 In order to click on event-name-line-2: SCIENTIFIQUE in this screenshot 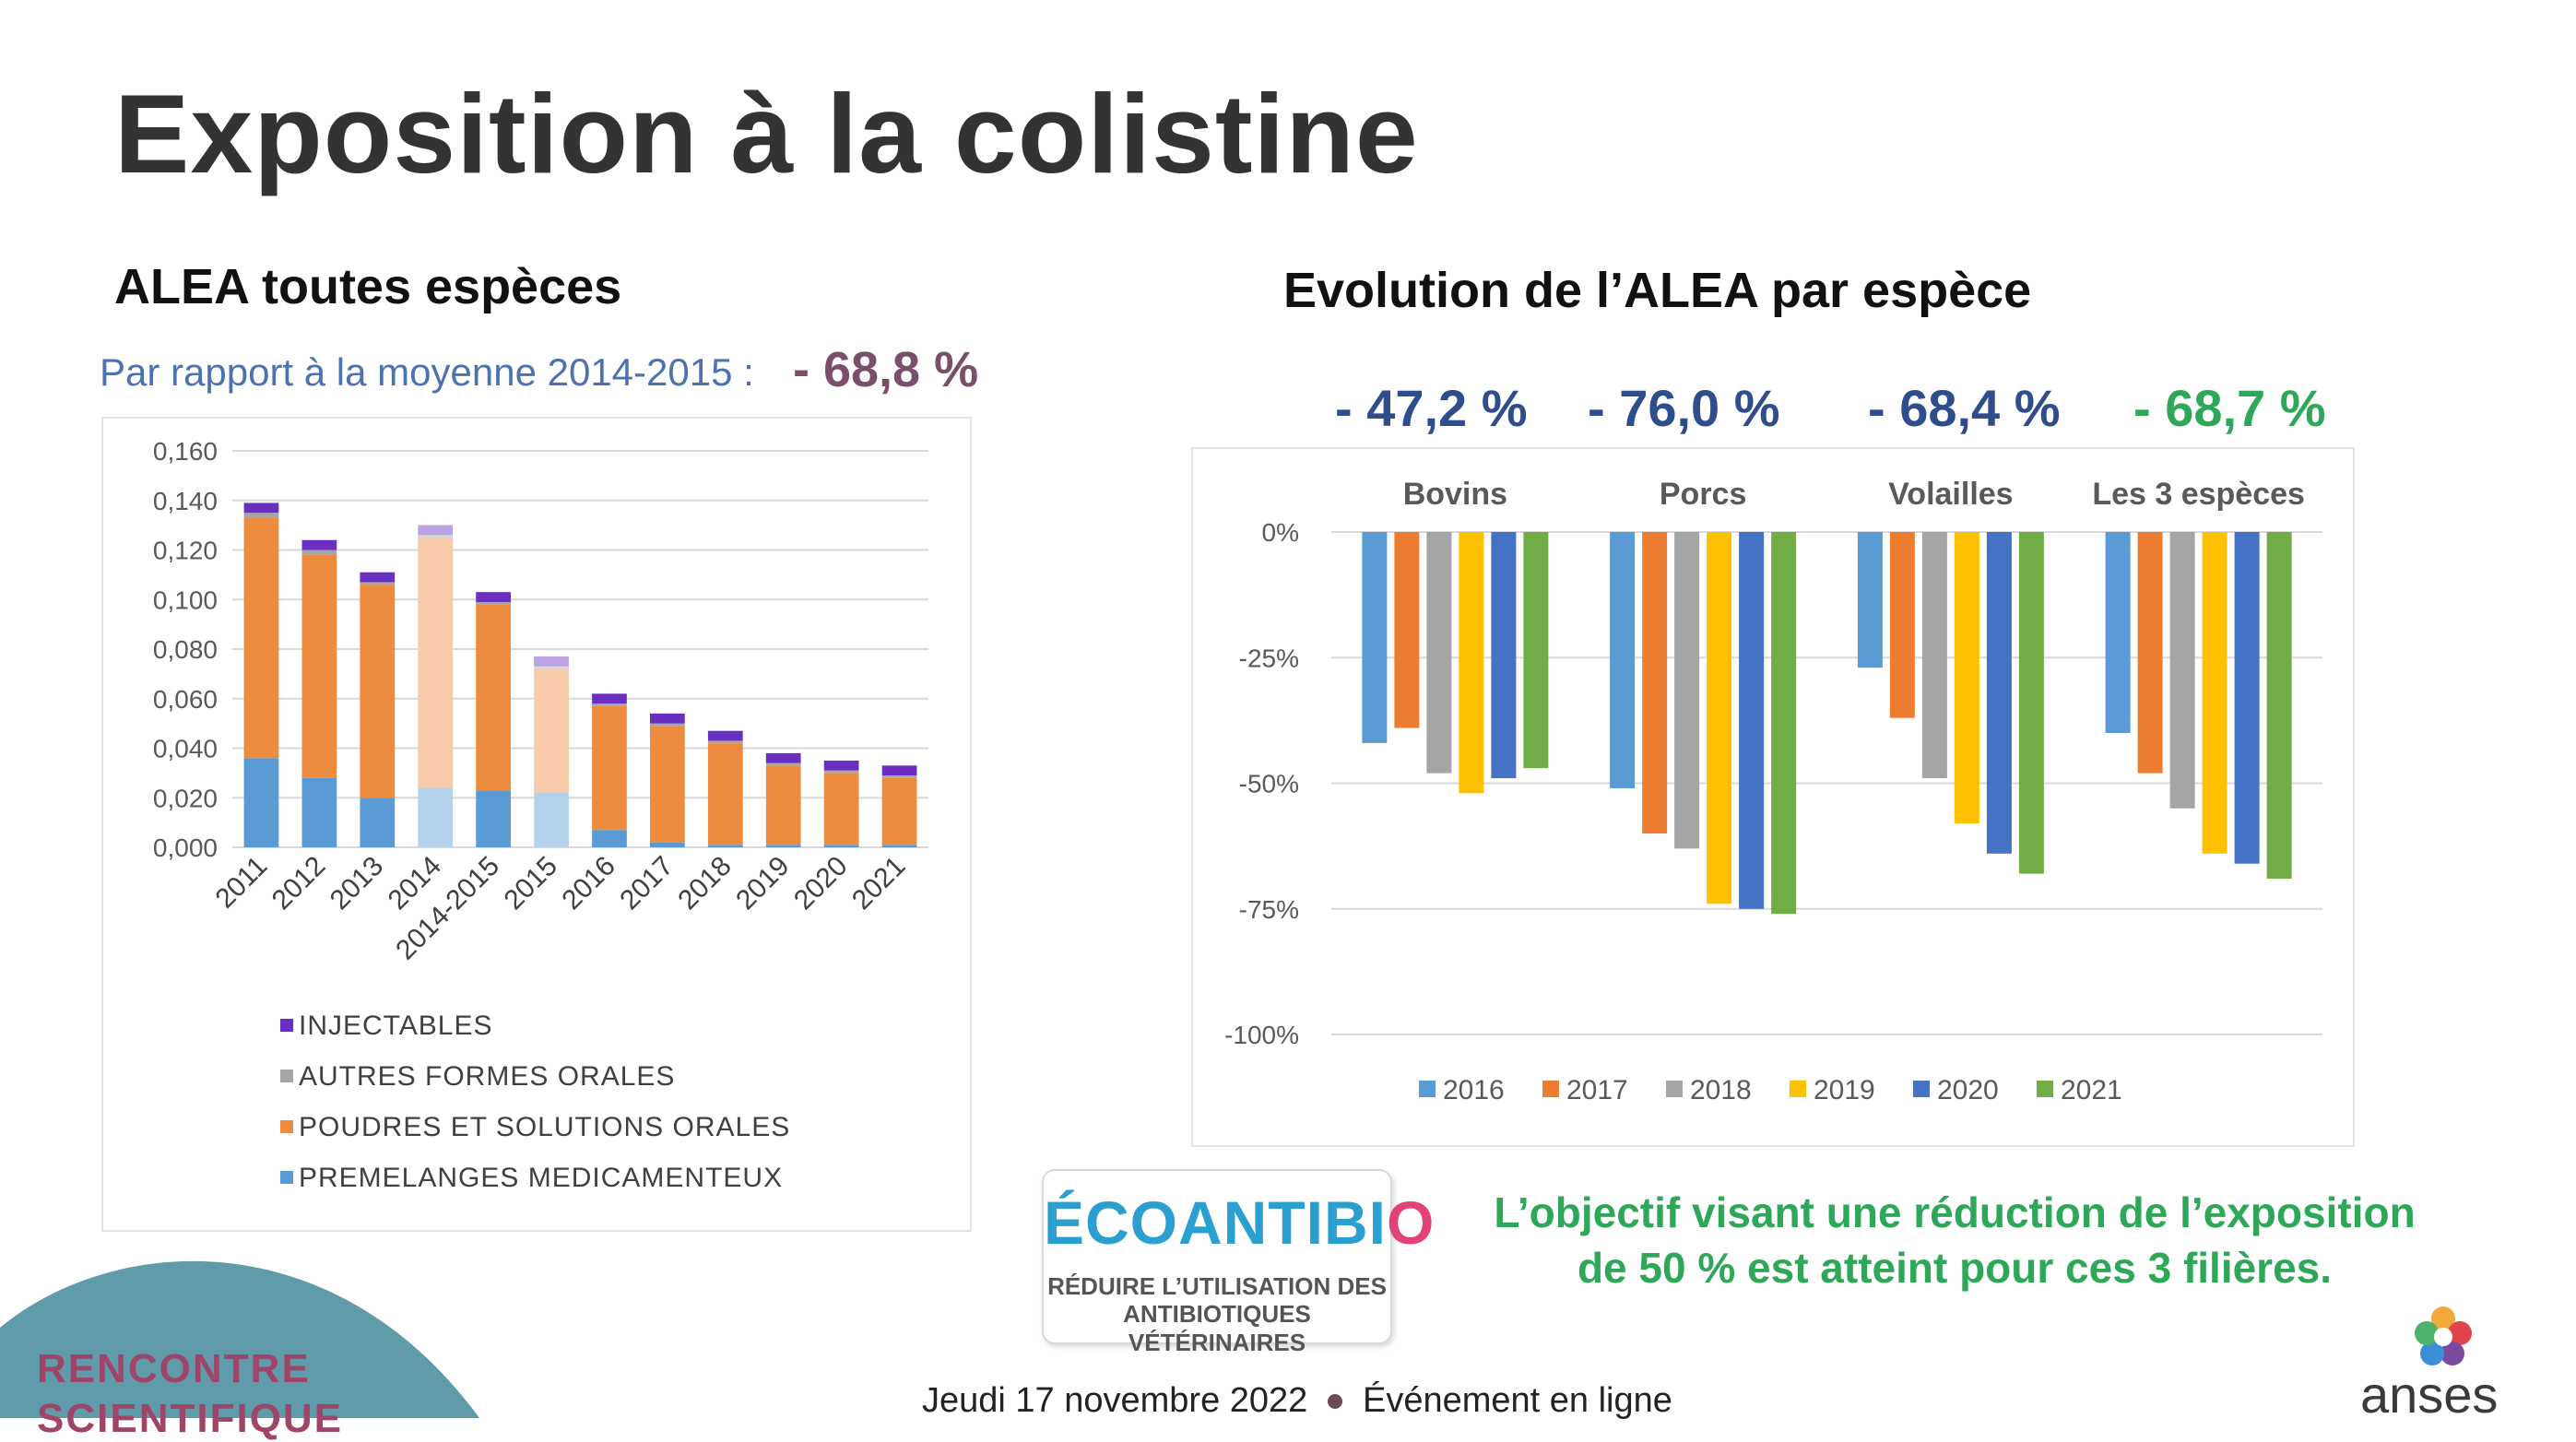, I will do `click(190, 1418)`.